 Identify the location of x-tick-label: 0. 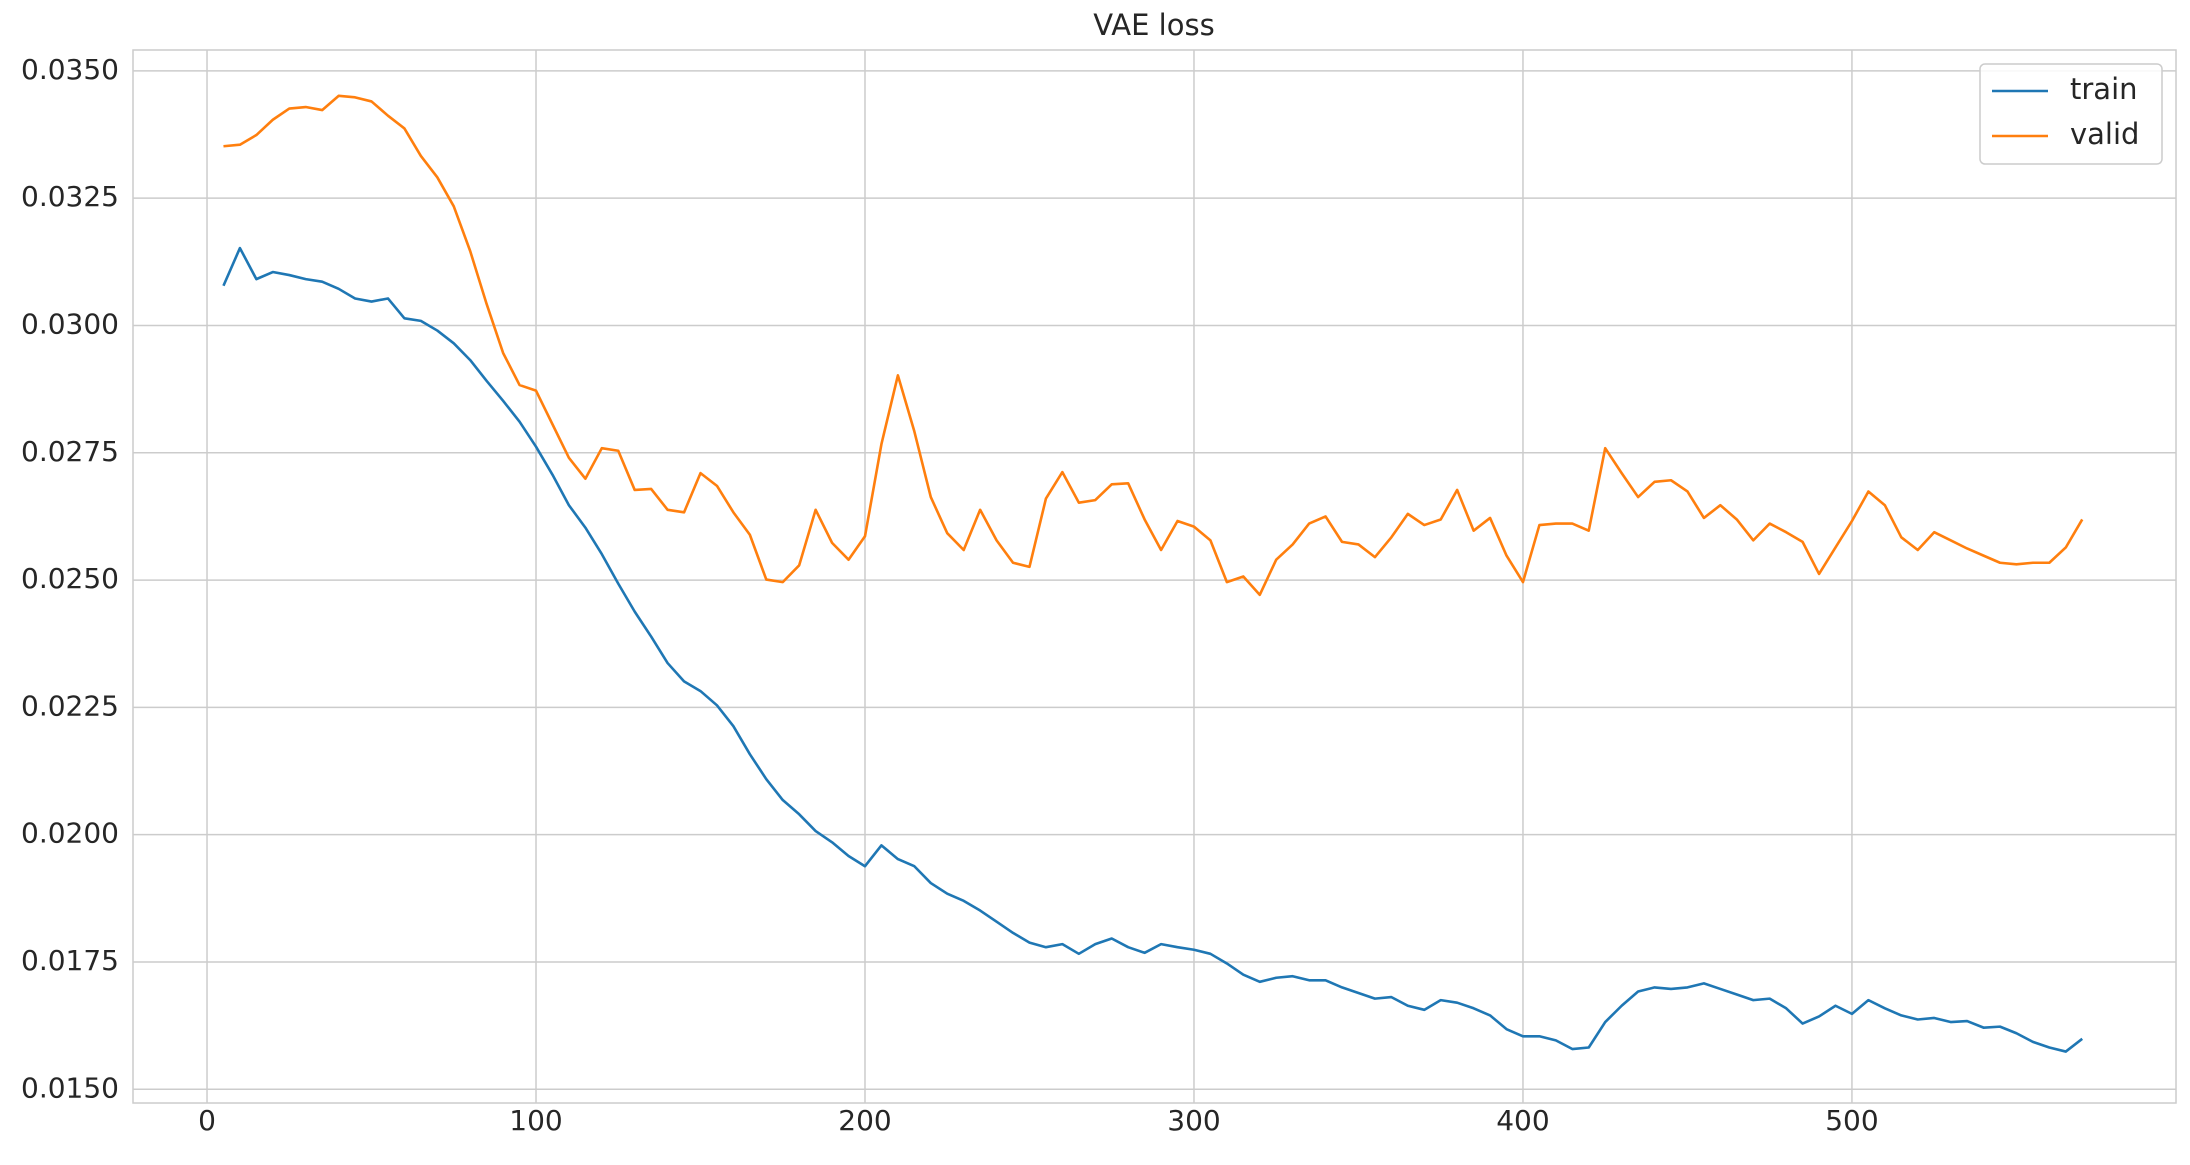
(207, 1120).